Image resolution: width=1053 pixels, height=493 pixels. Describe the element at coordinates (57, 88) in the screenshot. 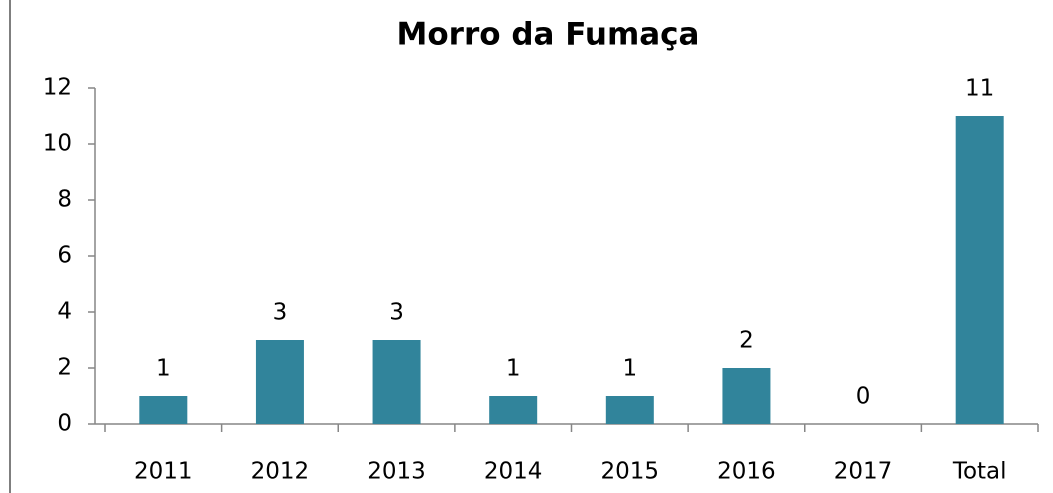

I see `y-tick-label: 12` at that location.